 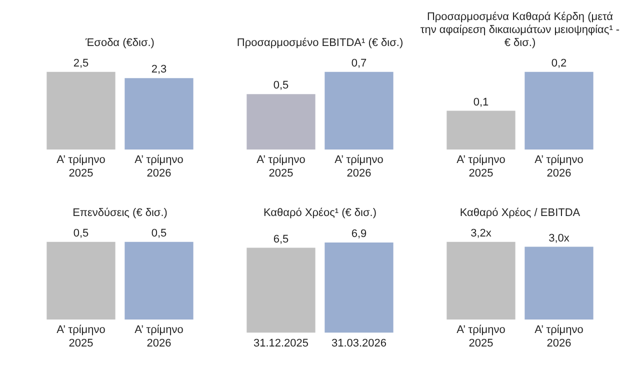 What do you see at coordinates (281, 239) in the screenshot?
I see `data-label: 6,5` at bounding box center [281, 239].